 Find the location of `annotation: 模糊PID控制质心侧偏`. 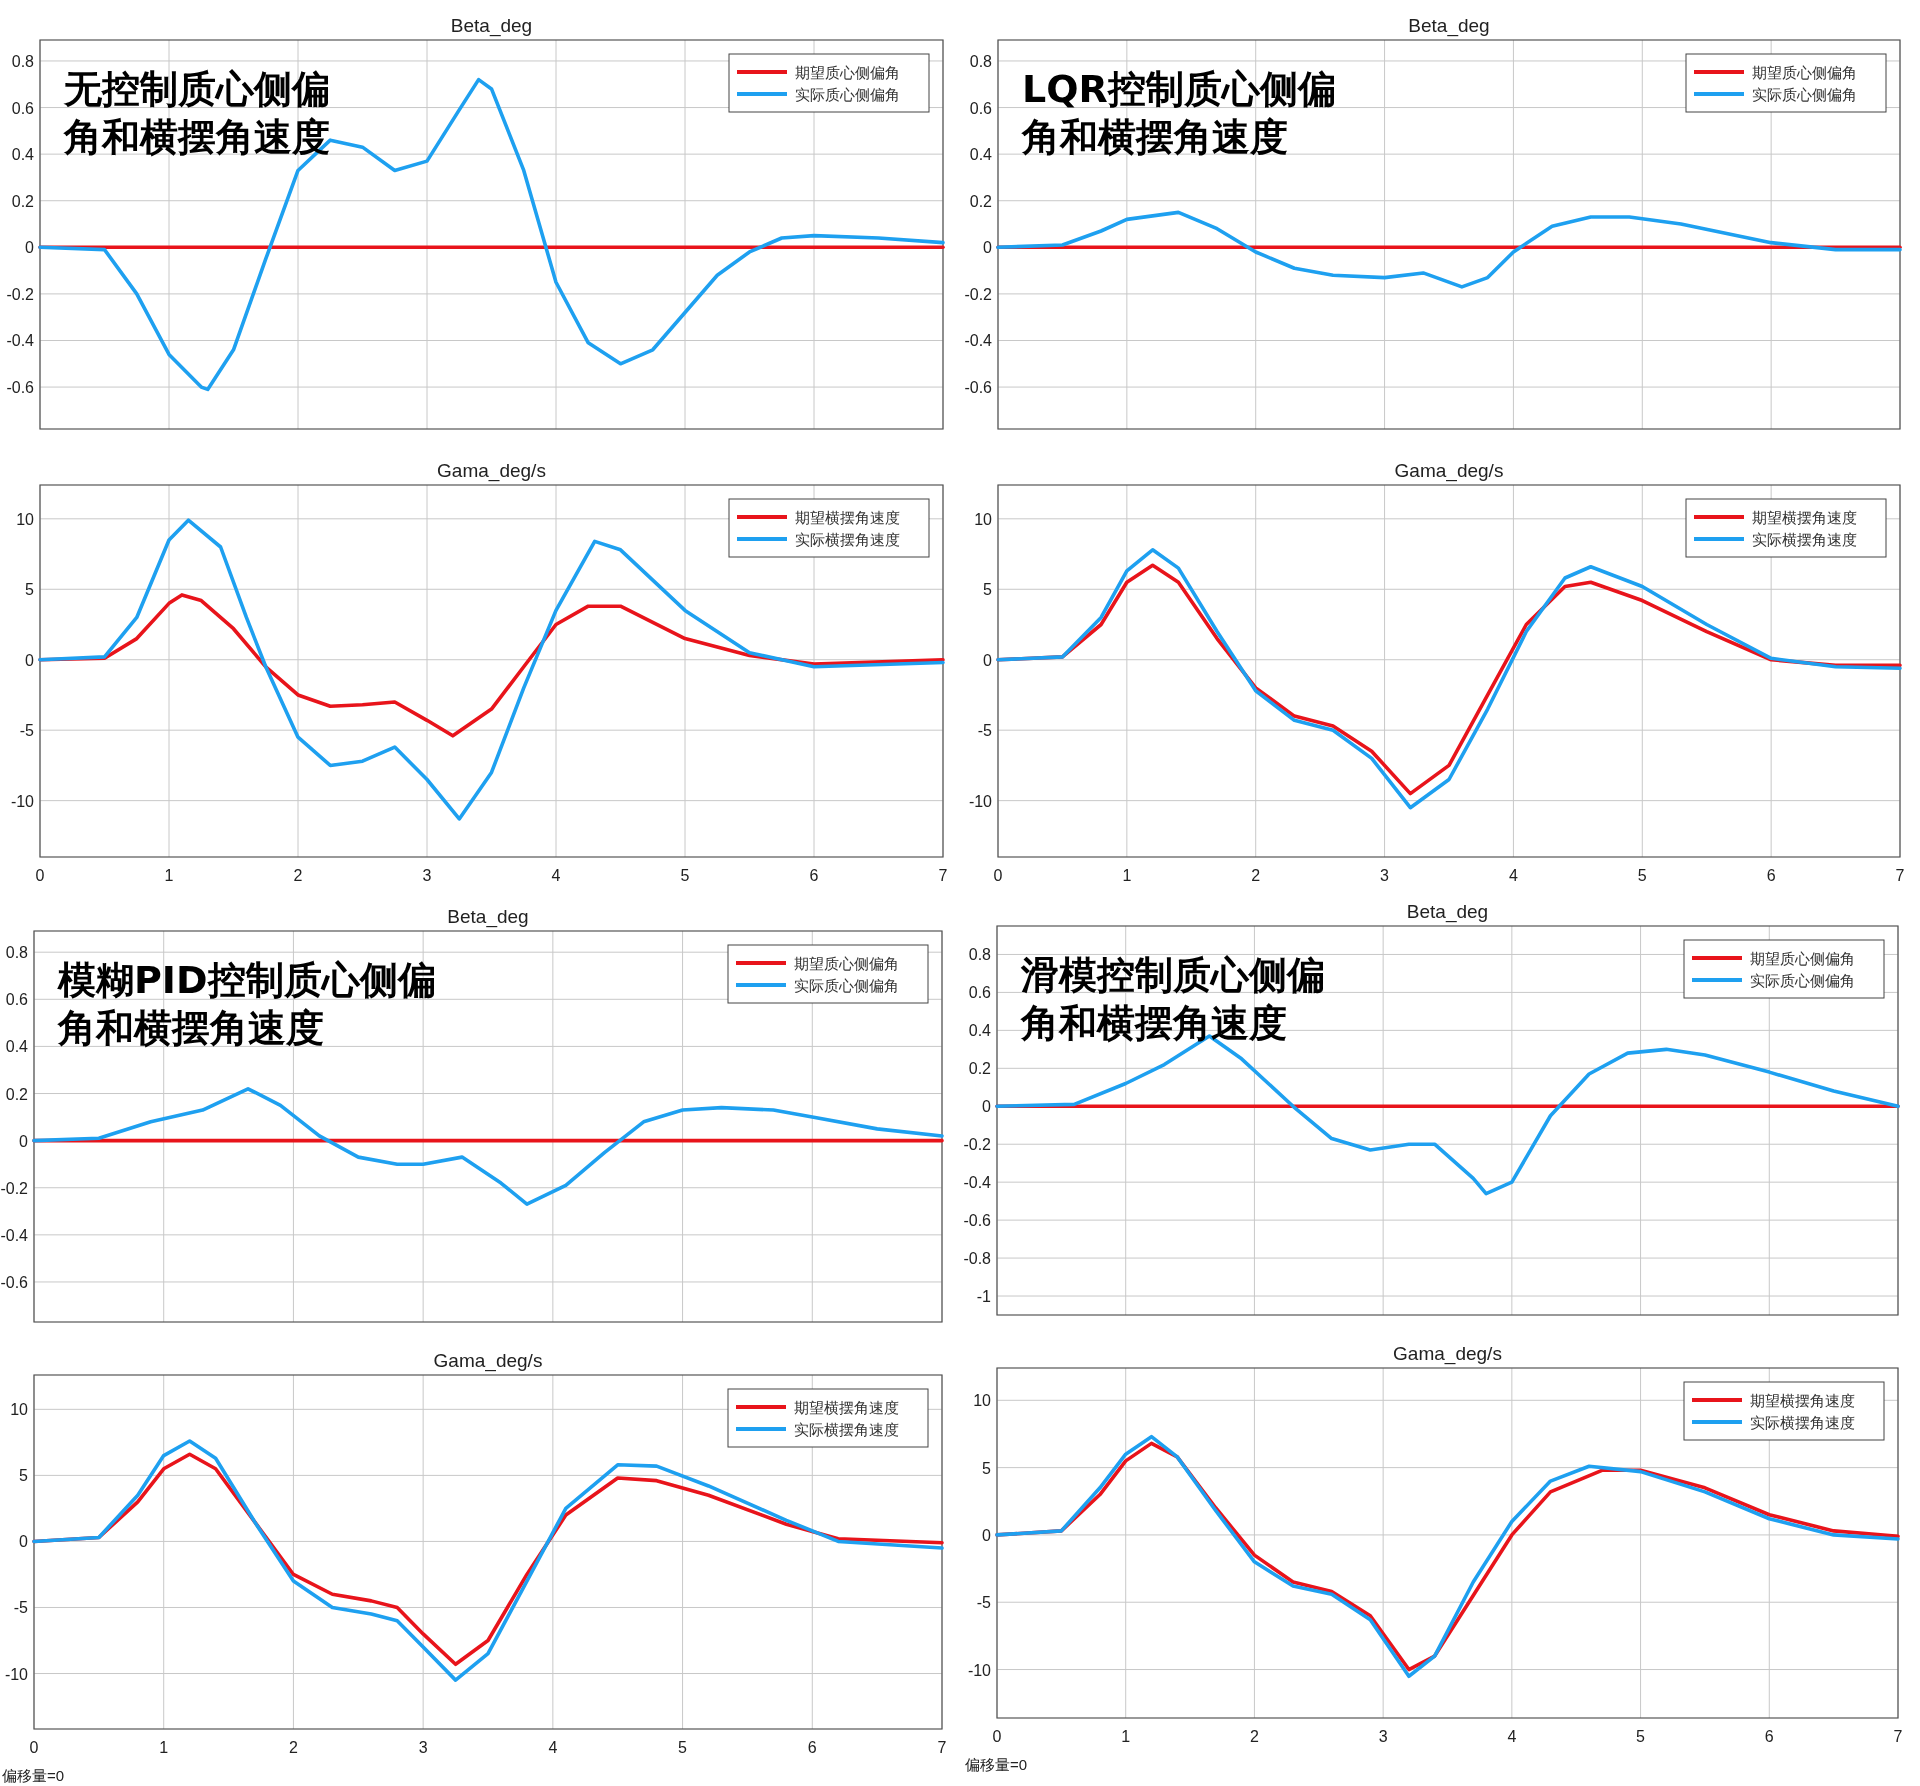

annotation: 模糊PID控制质心侧偏 is located at coordinates (246, 980).